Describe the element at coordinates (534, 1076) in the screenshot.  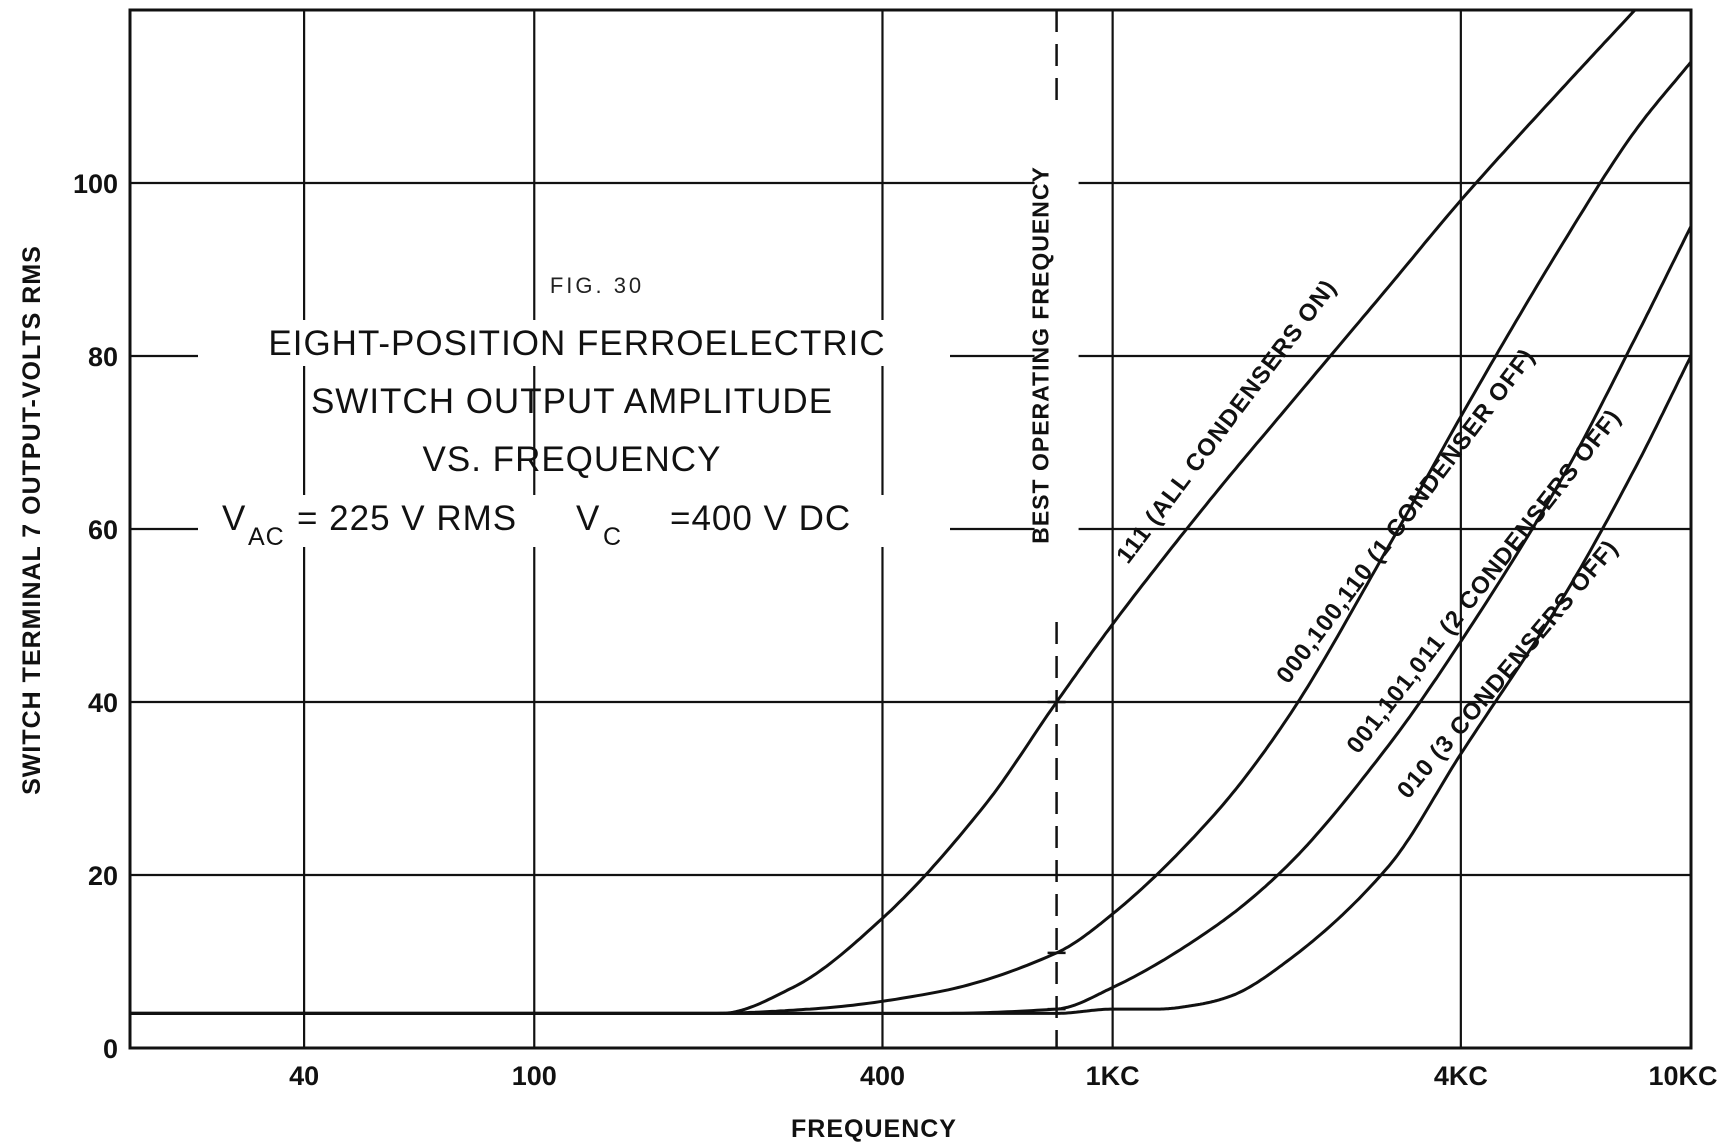
I see `x-tick-label: 100` at that location.